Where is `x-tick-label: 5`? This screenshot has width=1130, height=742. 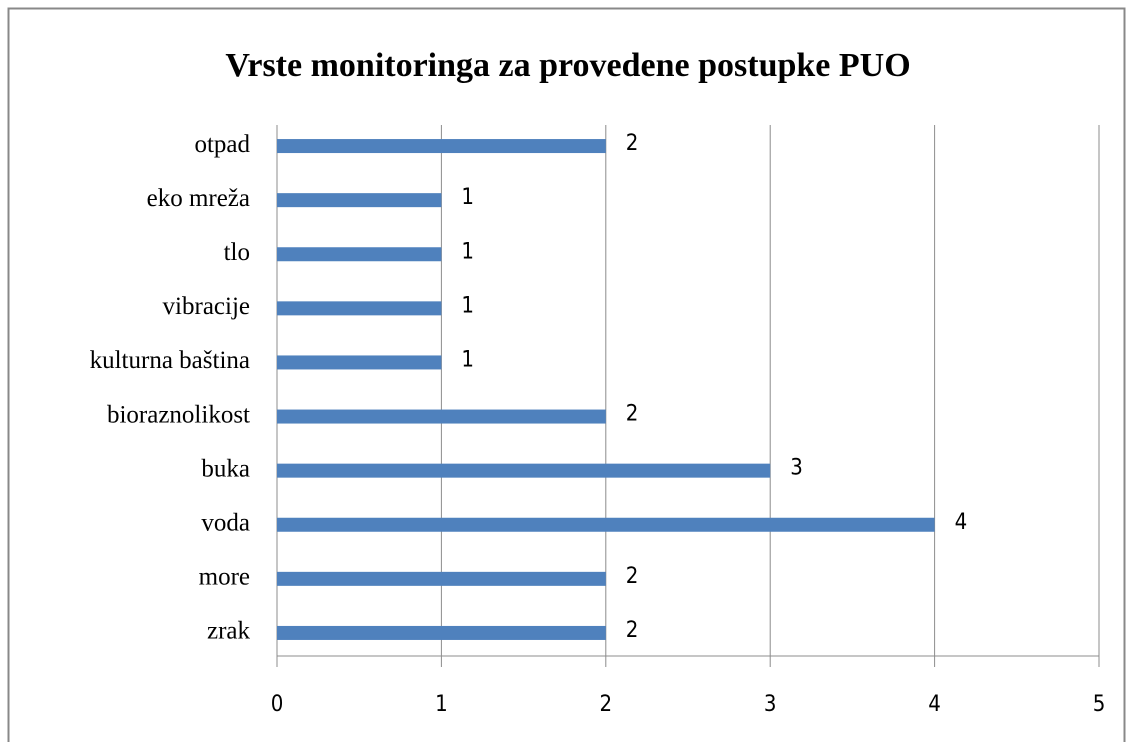 x-tick-label: 5 is located at coordinates (1099, 704).